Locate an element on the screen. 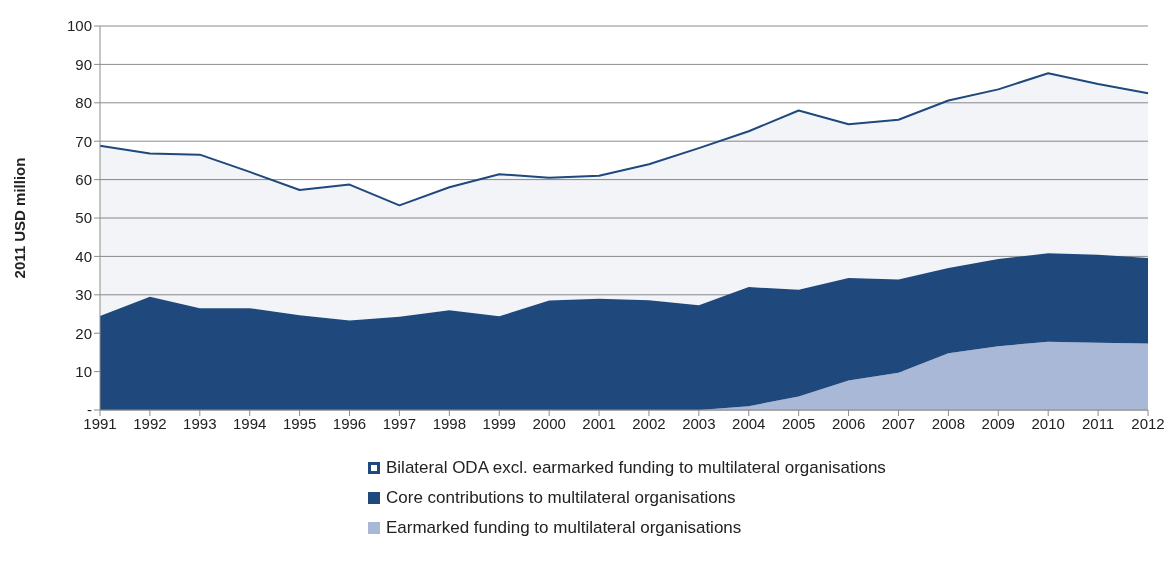 The image size is (1171, 565). x-tick-label: 2006 is located at coordinates (848, 423).